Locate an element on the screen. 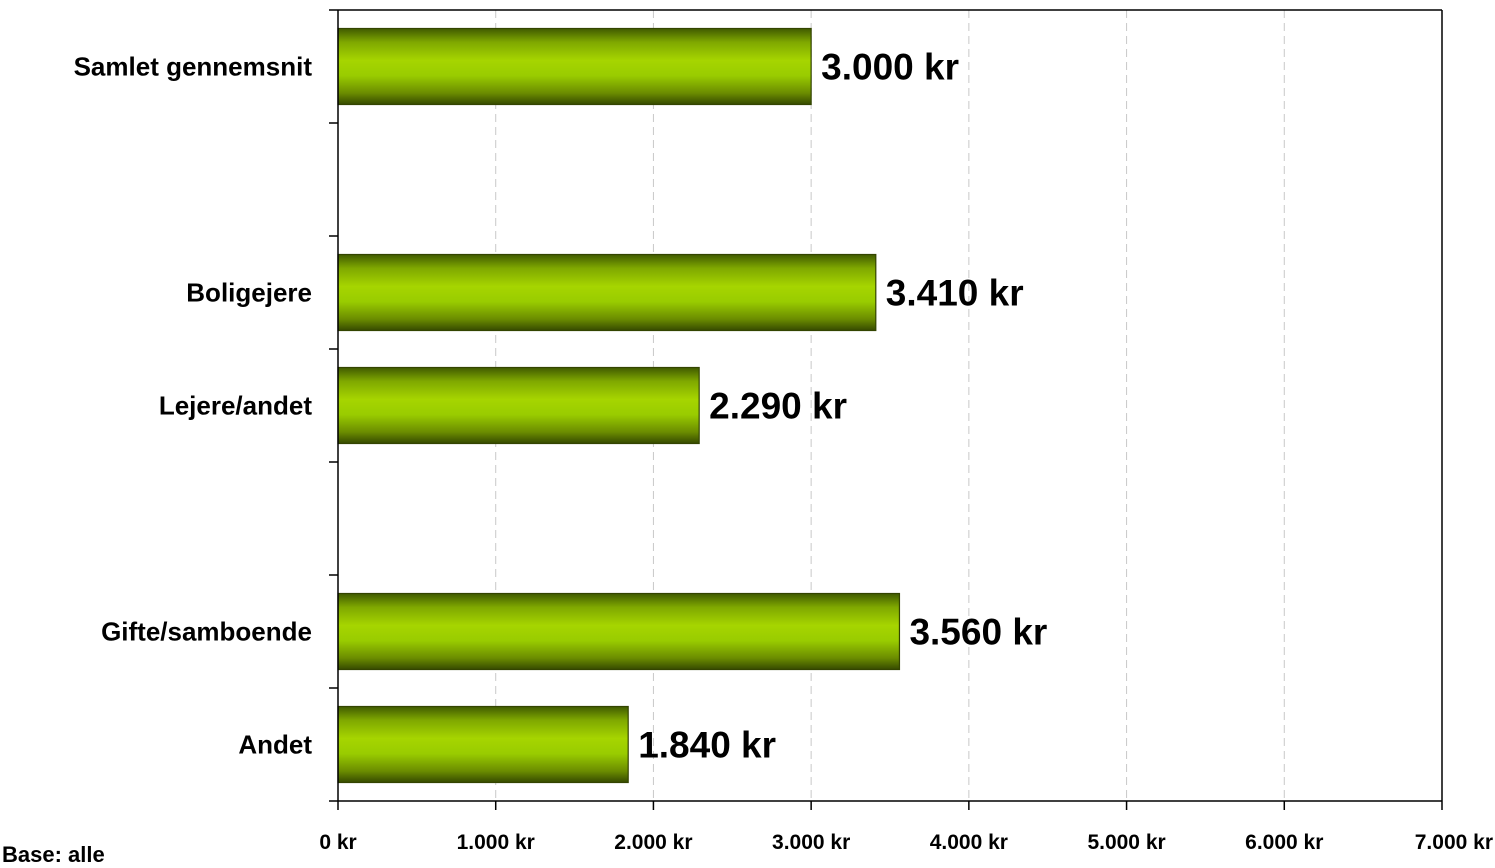 This screenshot has width=1495, height=868. data-label: 1.840 kr is located at coordinates (707, 745).